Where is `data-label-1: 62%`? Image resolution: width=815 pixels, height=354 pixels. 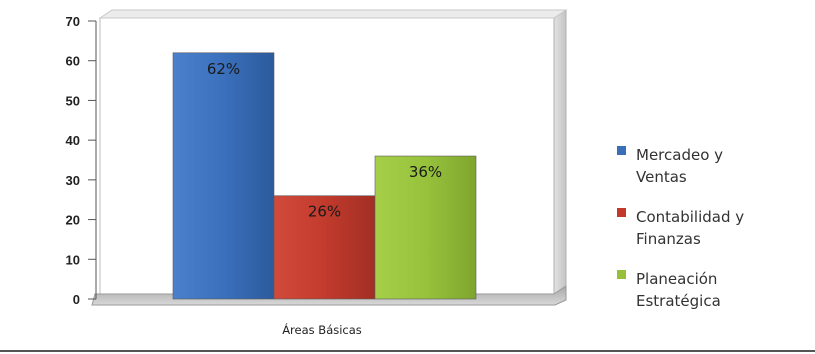 data-label-1: 62% is located at coordinates (223, 69).